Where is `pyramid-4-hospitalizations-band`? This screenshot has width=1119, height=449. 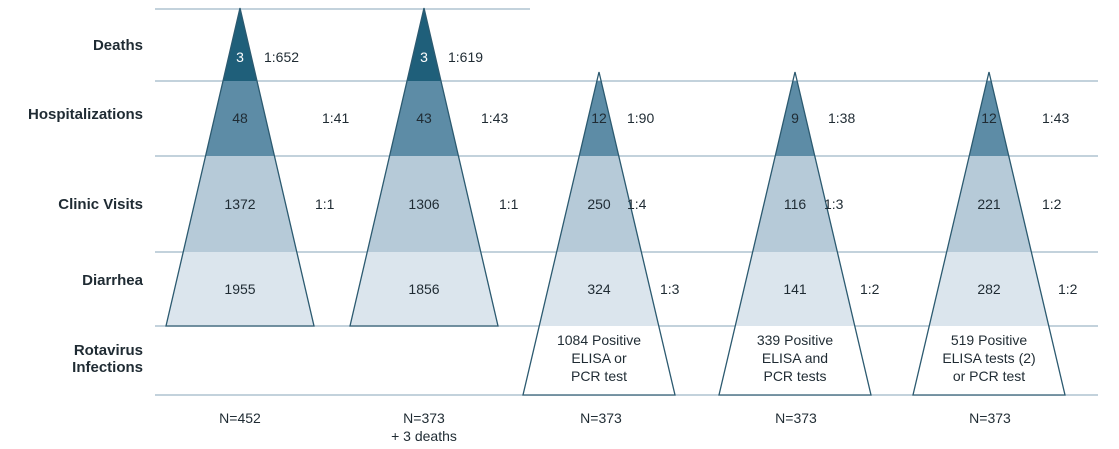 pyramid-4-hospitalizations-band is located at coordinates (795, 118).